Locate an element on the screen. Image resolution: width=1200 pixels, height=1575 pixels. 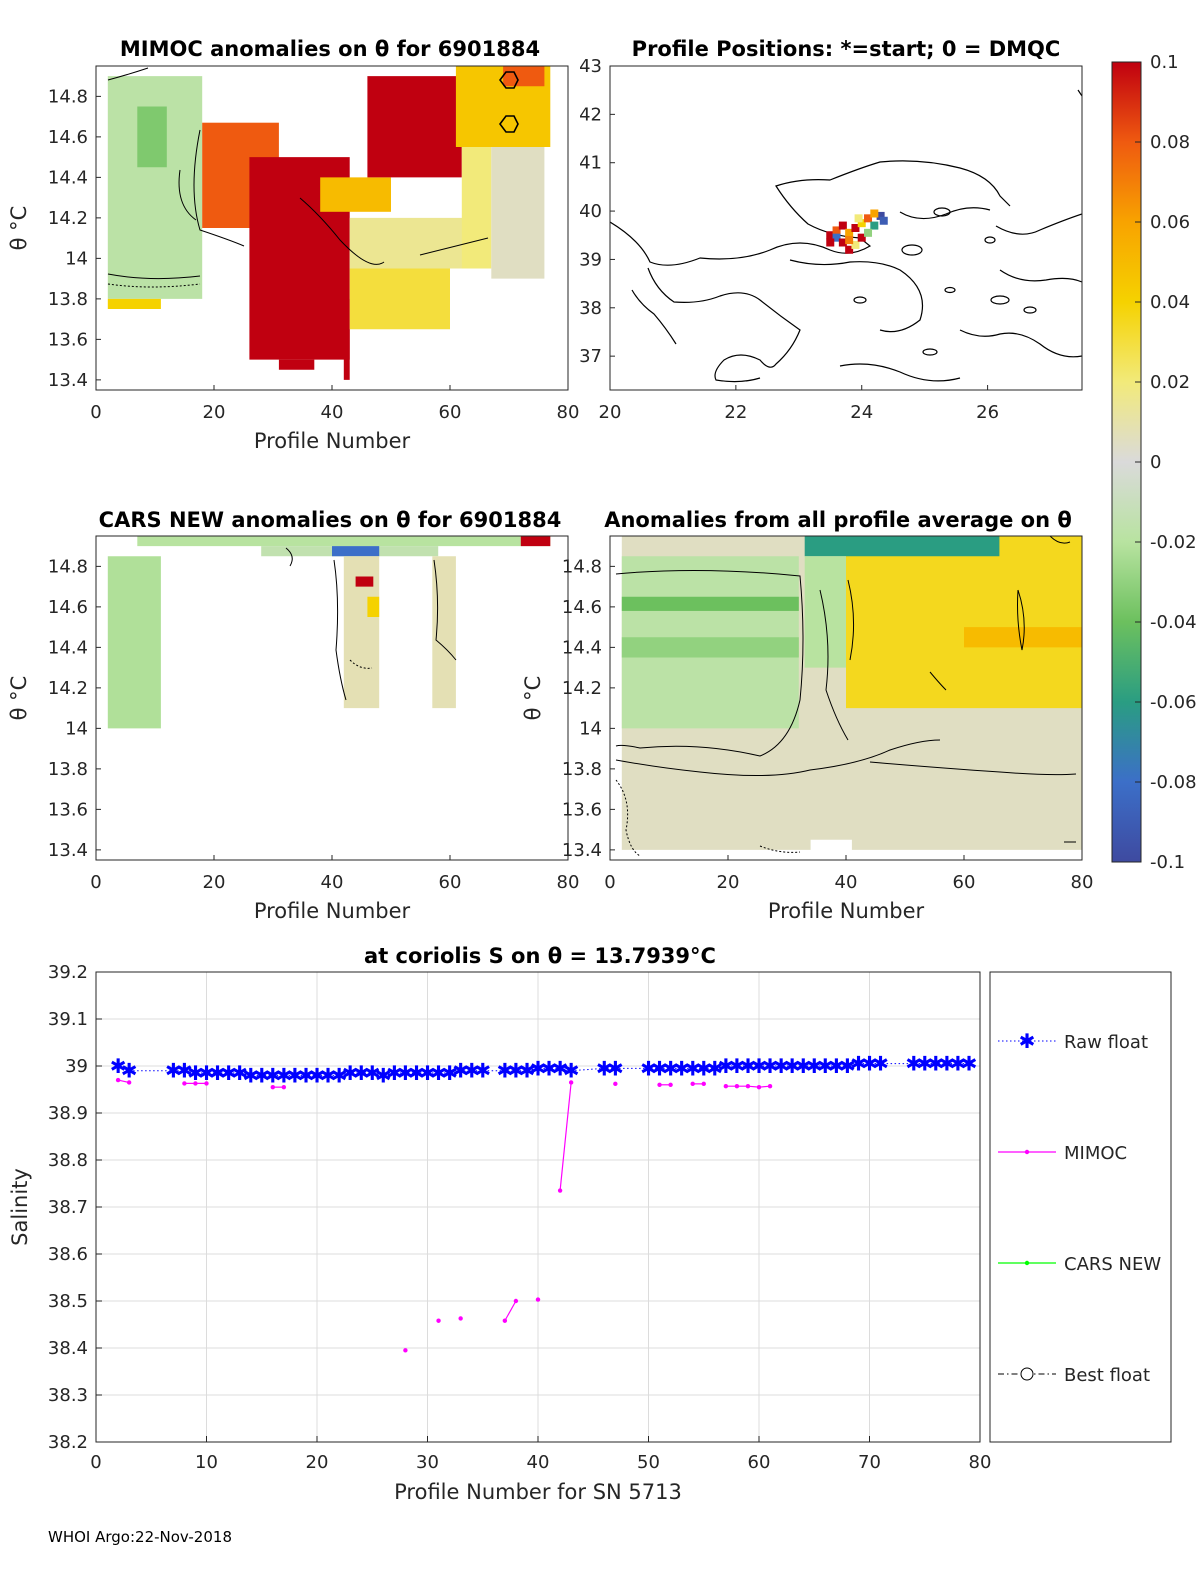
y-tick-label: 13.6 is located at coordinates (68, 809).